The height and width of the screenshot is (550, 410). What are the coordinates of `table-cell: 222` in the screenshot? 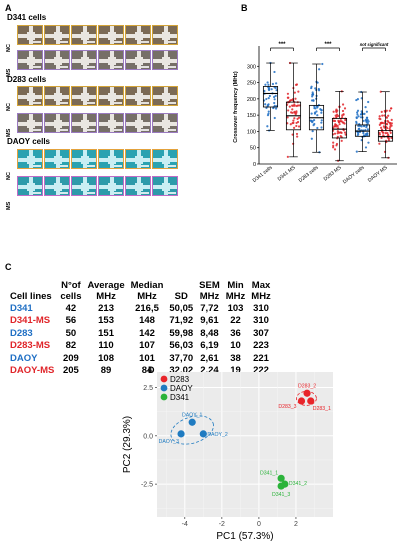 It's located at (261, 371).